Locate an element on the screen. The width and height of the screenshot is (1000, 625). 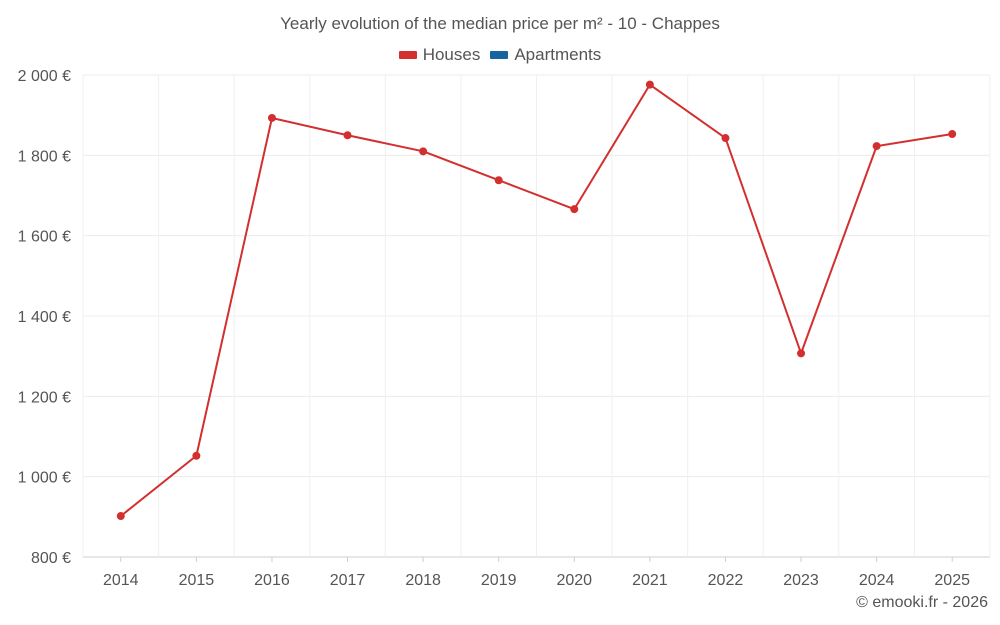
x-tick-label: 2015 is located at coordinates (197, 580).